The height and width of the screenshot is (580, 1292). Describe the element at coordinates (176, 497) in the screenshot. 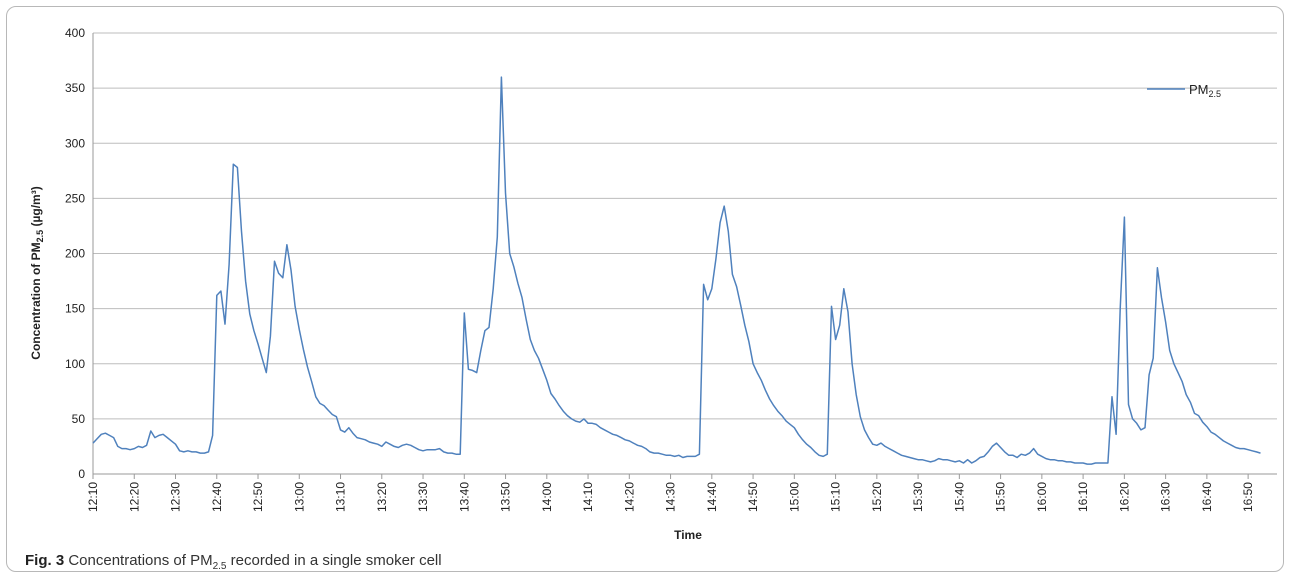

I see `x-tick-label: 12:30` at that location.